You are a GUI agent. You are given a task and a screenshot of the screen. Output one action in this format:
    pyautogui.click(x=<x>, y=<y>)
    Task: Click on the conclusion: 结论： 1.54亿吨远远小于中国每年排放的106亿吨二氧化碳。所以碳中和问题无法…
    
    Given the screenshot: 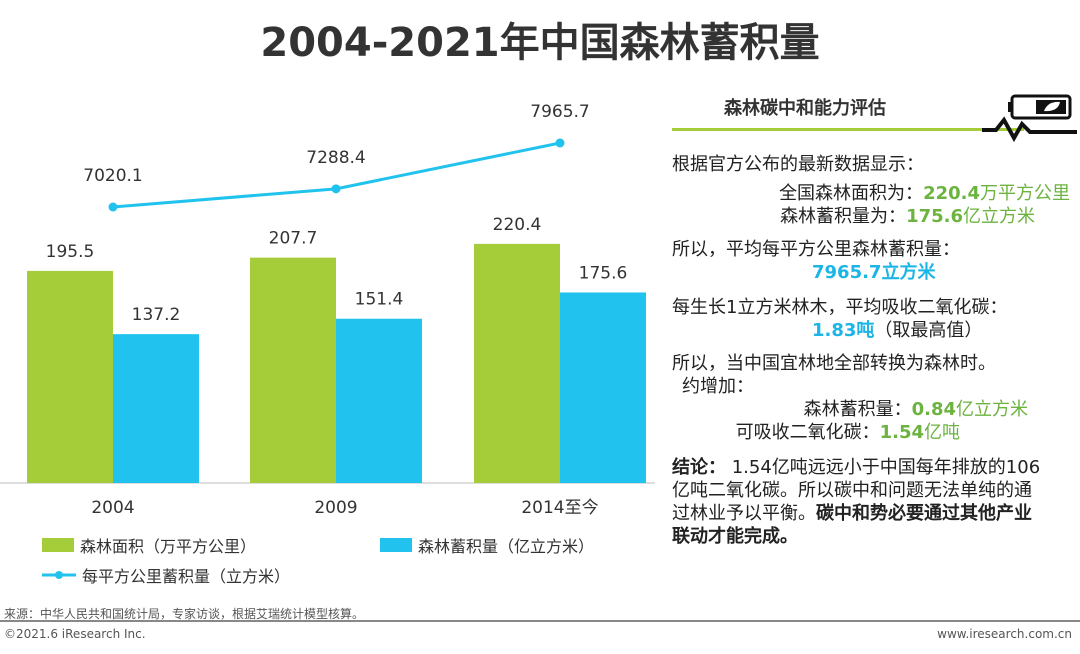 What is the action you would take?
    pyautogui.click(x=856, y=502)
    